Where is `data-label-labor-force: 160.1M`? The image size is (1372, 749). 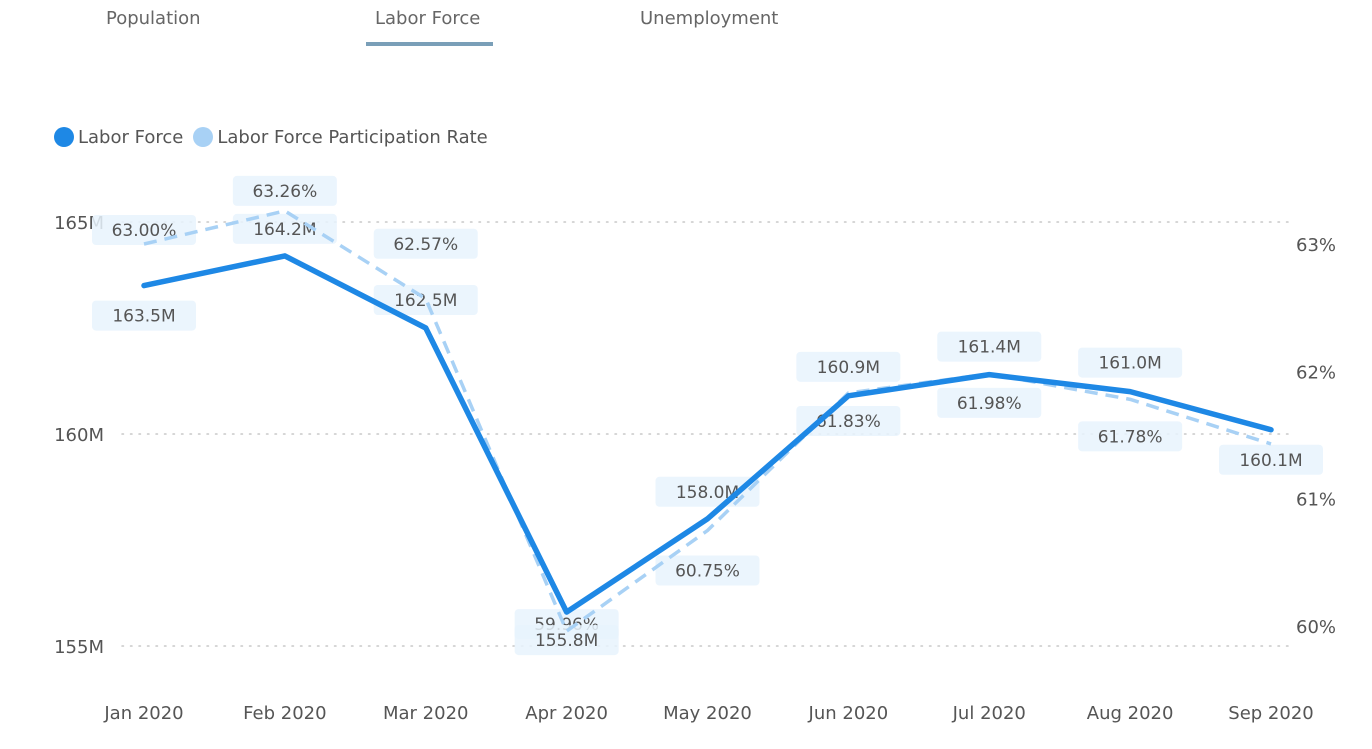 data-label-labor-force: 160.1M is located at coordinates (1270, 461).